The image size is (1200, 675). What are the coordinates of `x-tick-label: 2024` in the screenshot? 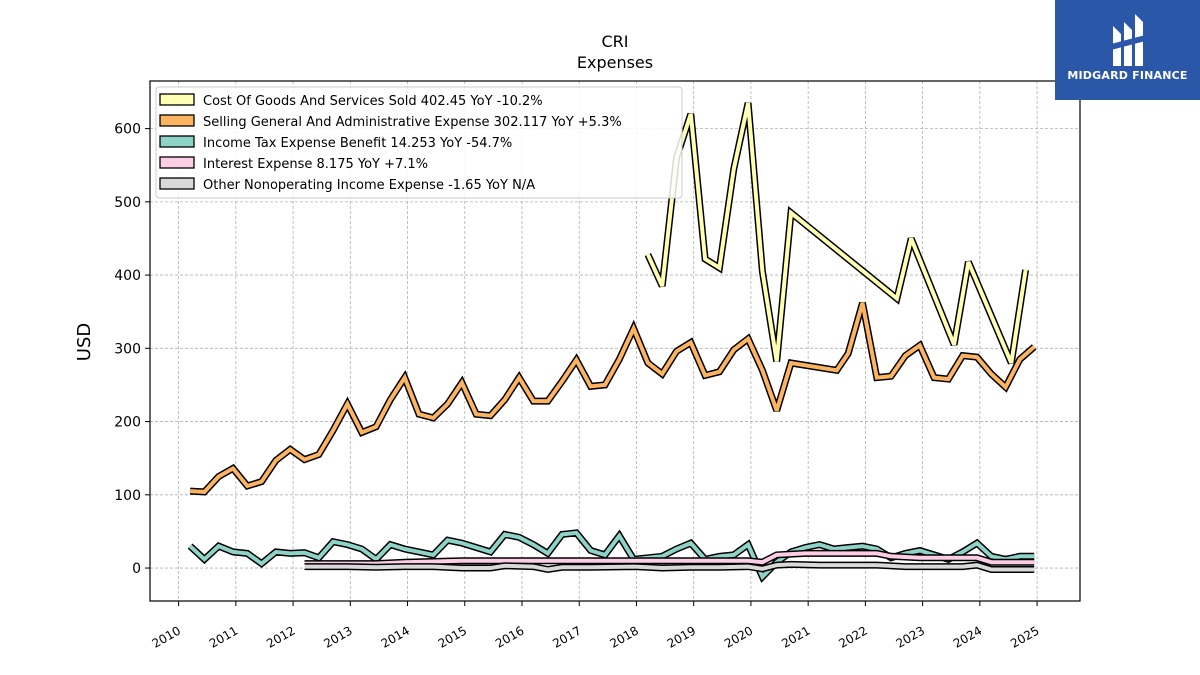 It's located at (967, 636).